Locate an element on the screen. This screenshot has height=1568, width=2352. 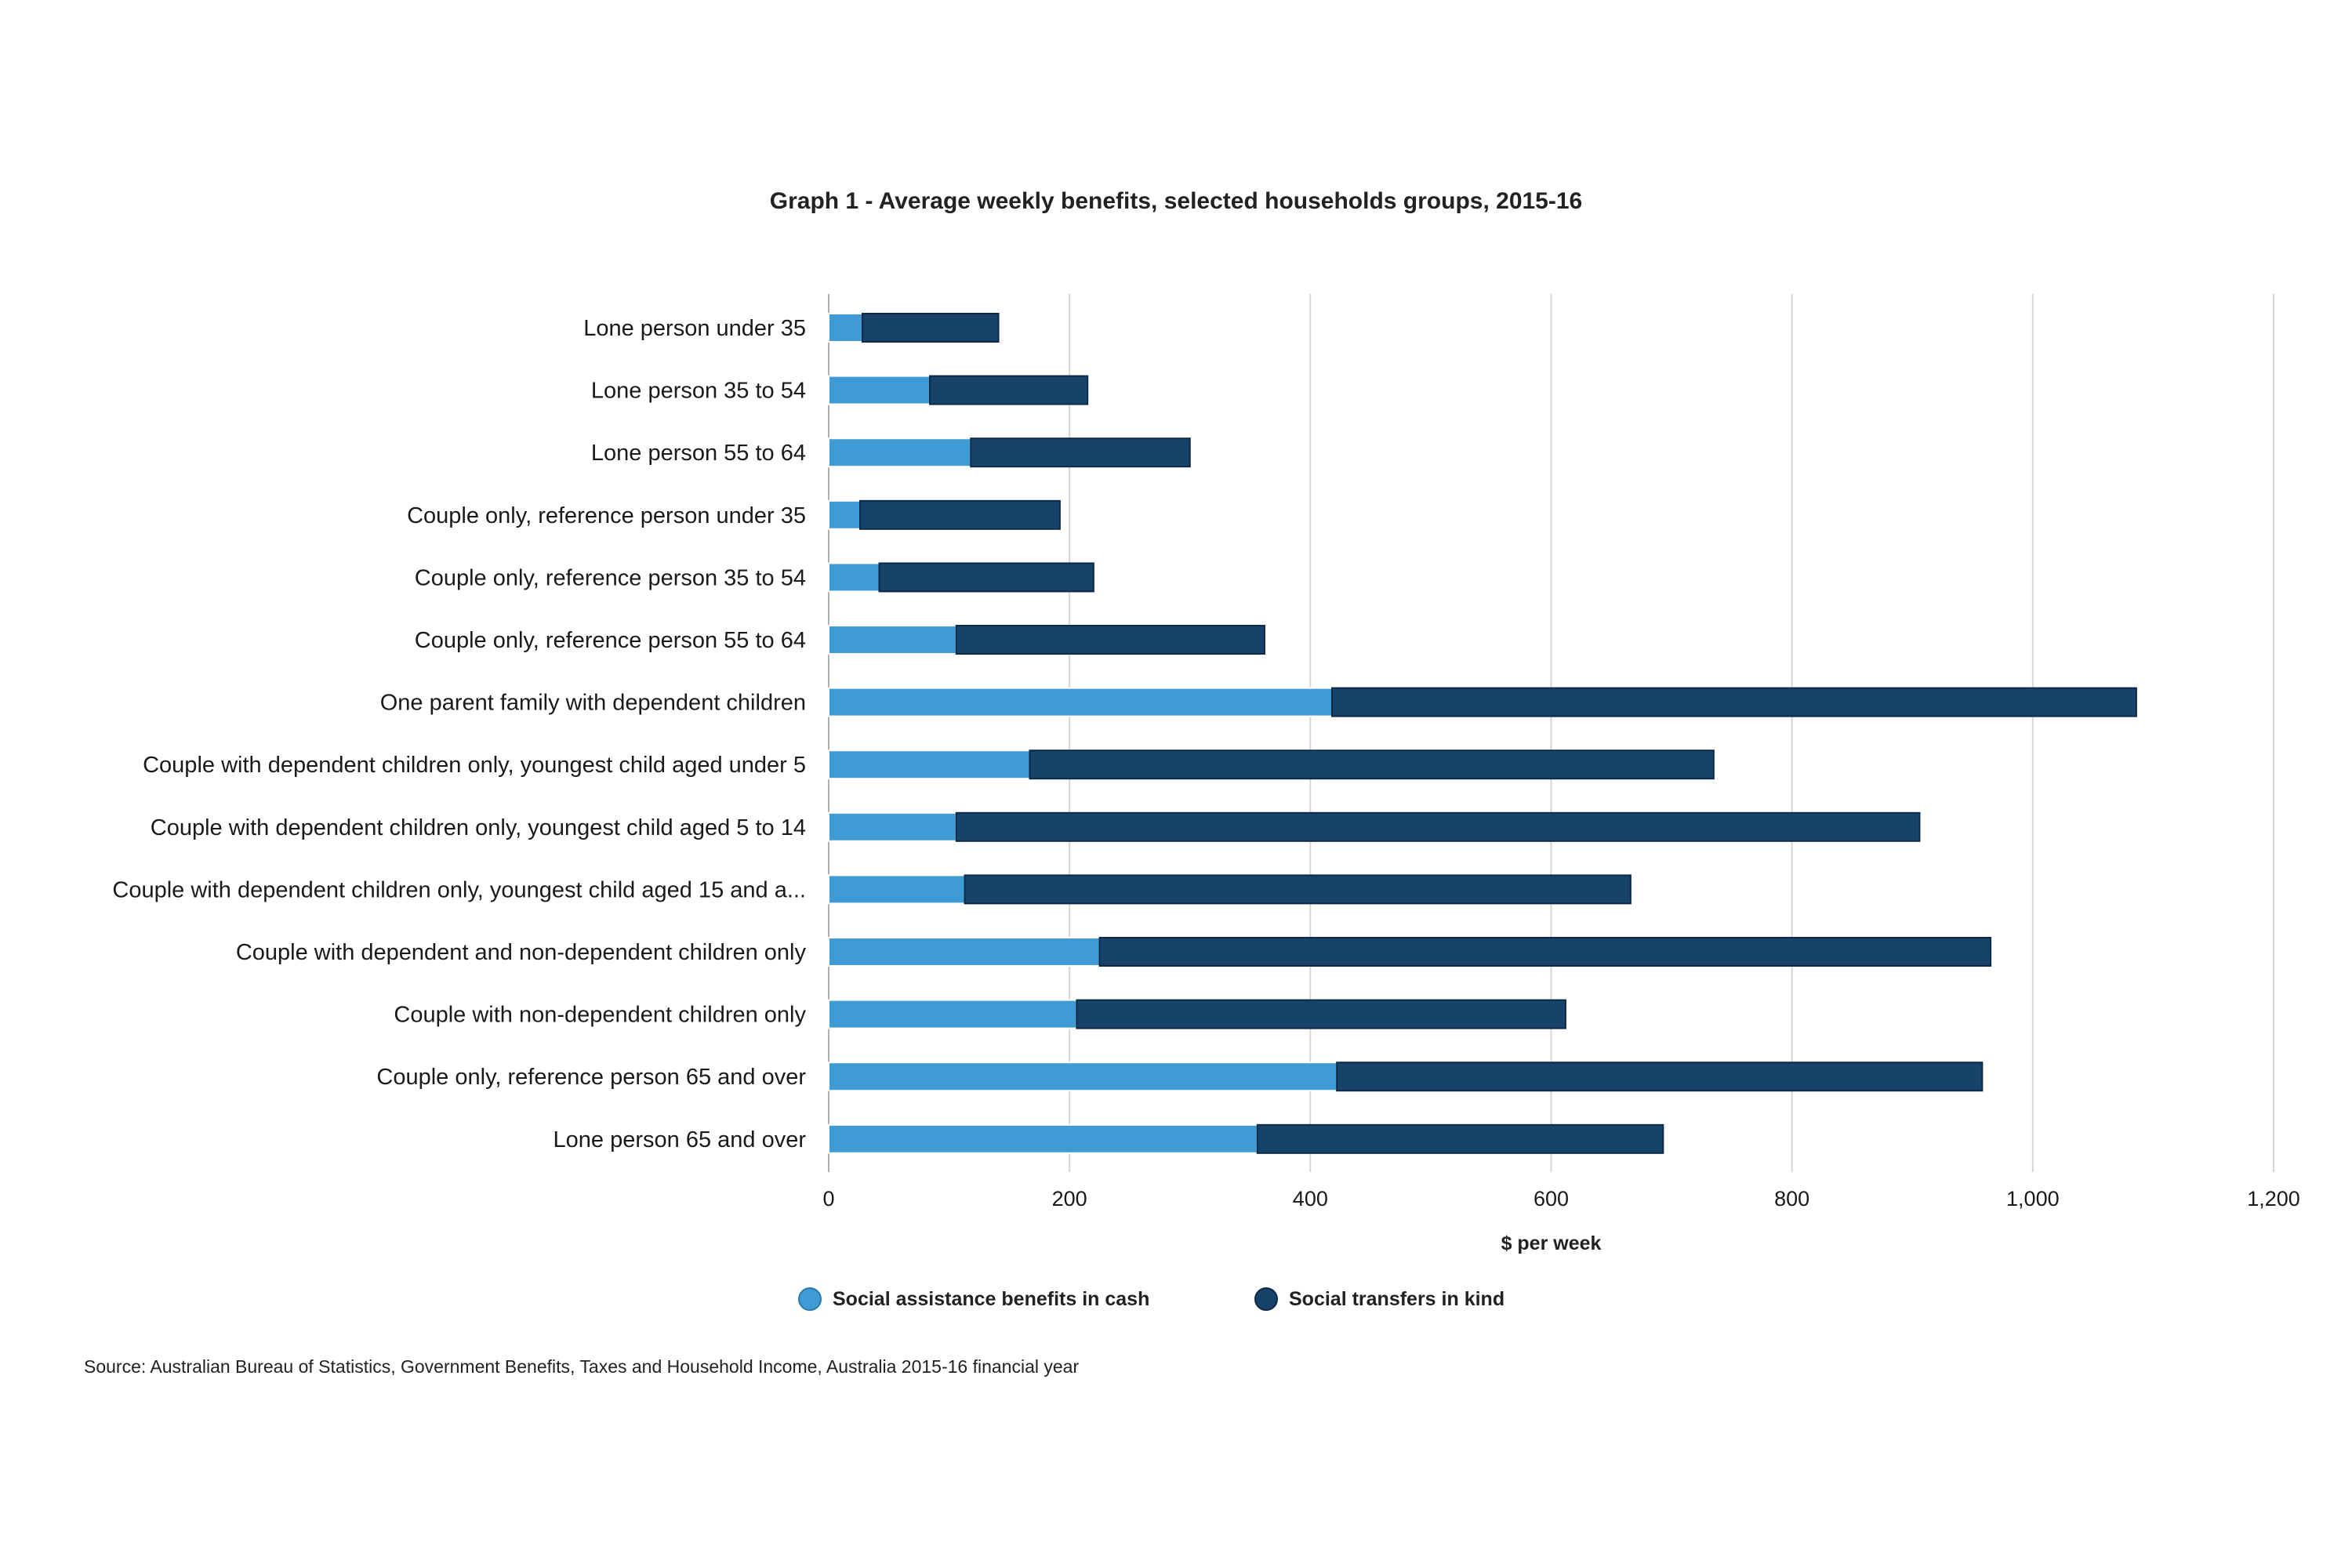
x-tick-labels: 0 200 400 600 800 1,000 1,200 is located at coordinates (1560, 1198).